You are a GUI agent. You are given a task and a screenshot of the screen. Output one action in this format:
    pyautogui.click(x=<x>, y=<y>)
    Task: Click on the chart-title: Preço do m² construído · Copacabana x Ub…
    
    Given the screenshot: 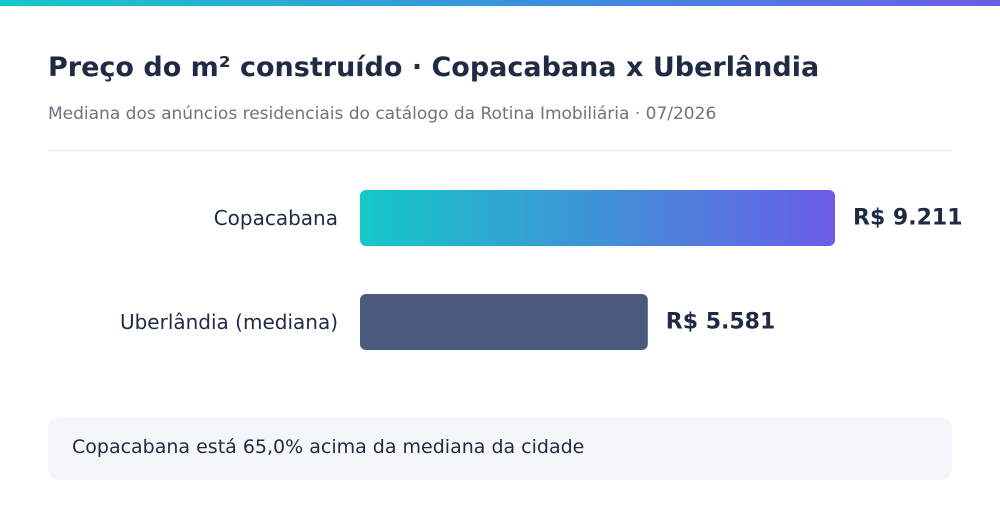 What is the action you would take?
    pyautogui.click(x=434, y=67)
    